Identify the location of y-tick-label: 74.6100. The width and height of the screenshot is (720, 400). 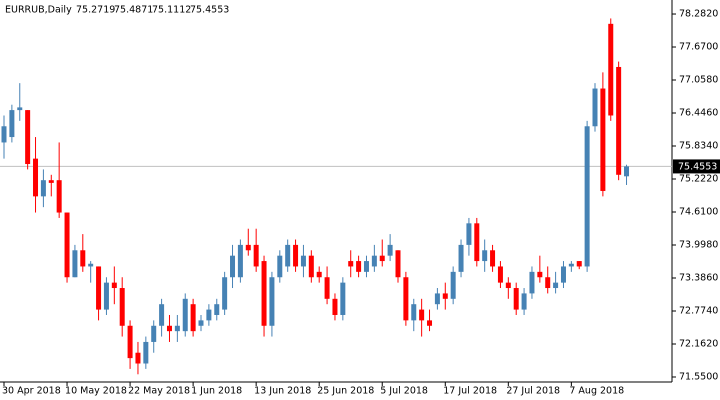
(698, 212).